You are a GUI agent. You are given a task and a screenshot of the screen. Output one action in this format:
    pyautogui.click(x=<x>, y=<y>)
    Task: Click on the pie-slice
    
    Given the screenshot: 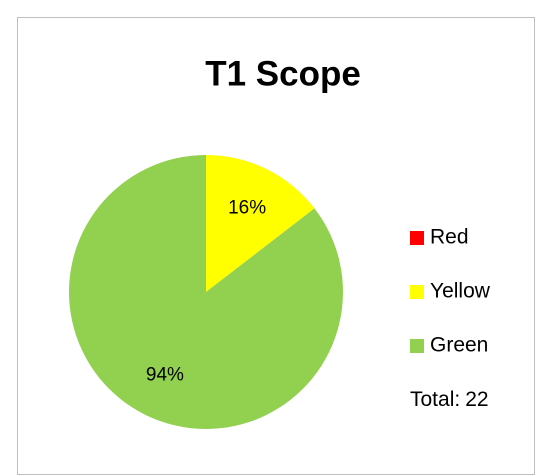 What is the action you would take?
    pyautogui.click(x=260, y=223)
    